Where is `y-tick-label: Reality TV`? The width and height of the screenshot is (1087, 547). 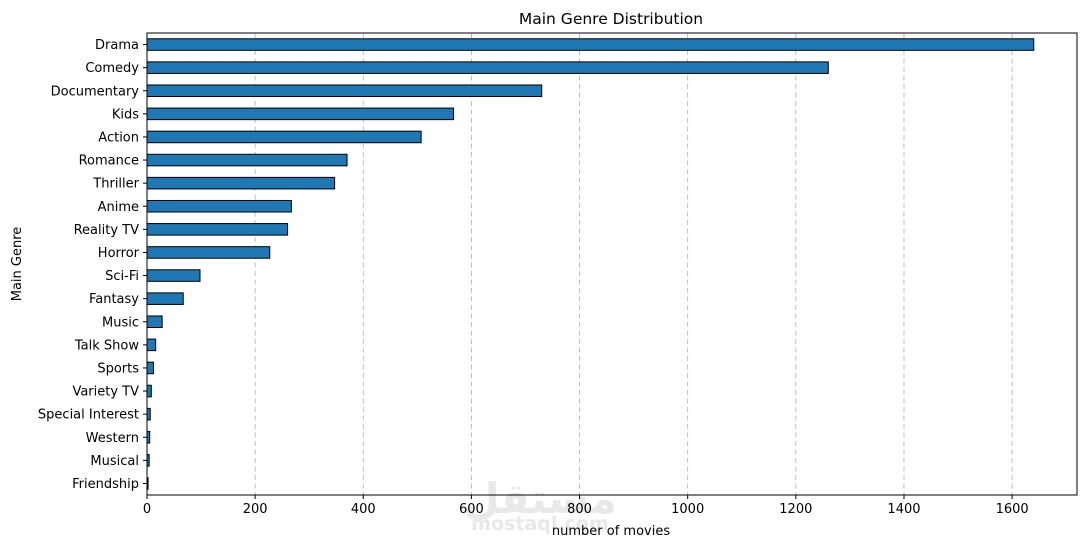 y-tick-label: Reality TV is located at coordinates (107, 230).